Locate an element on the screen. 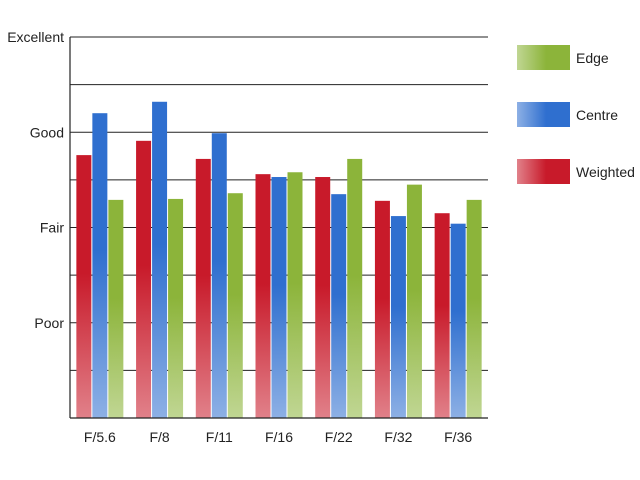 The image size is (640, 480). x-tick-label: F/11 is located at coordinates (219, 437).